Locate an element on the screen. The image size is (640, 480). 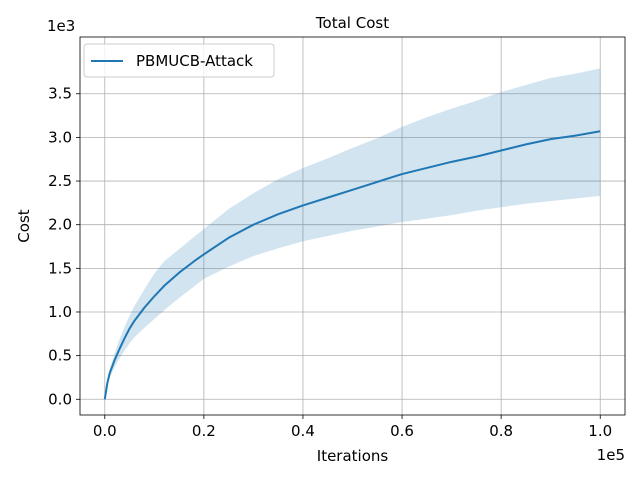
x-tick-label: 0.8 is located at coordinates (501, 431).